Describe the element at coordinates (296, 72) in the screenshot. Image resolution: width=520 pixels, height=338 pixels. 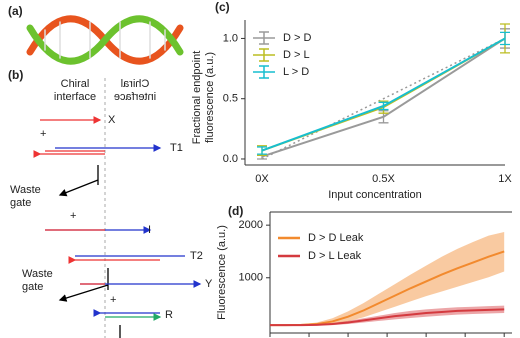
I see `legend-label: L > D` at that location.